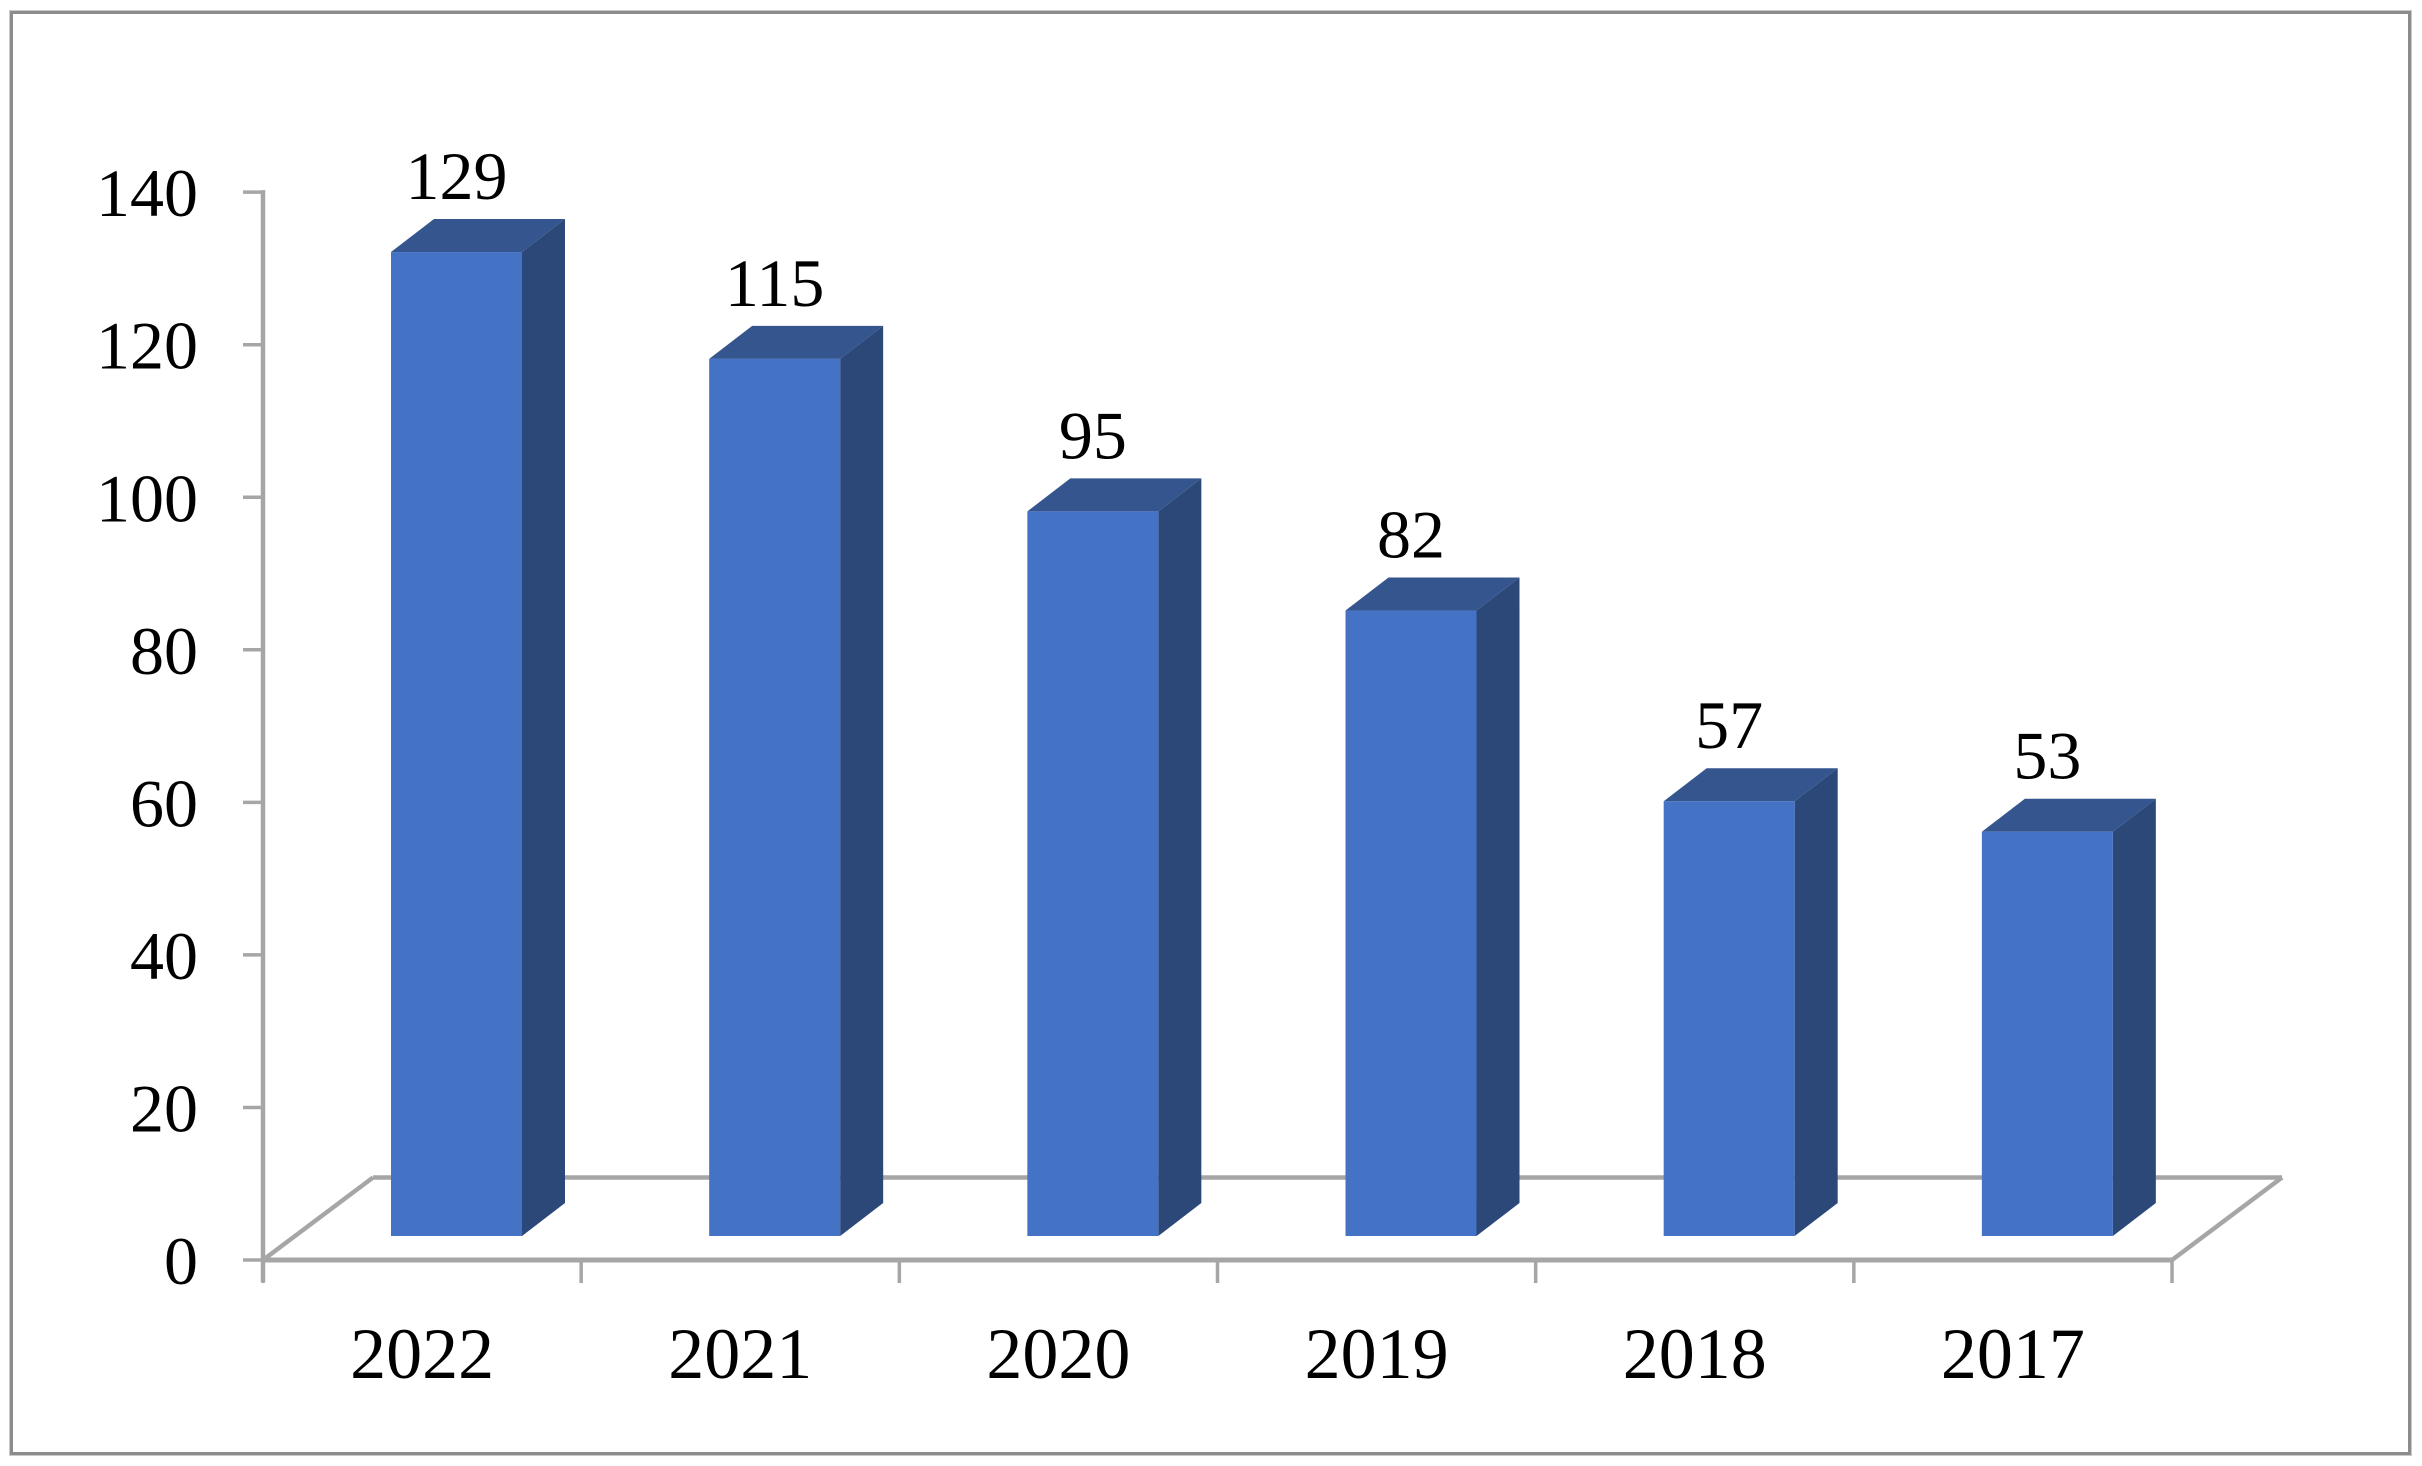  Describe the element at coordinates (164, 803) in the screenshot. I see `y-tick-label: 60` at that location.